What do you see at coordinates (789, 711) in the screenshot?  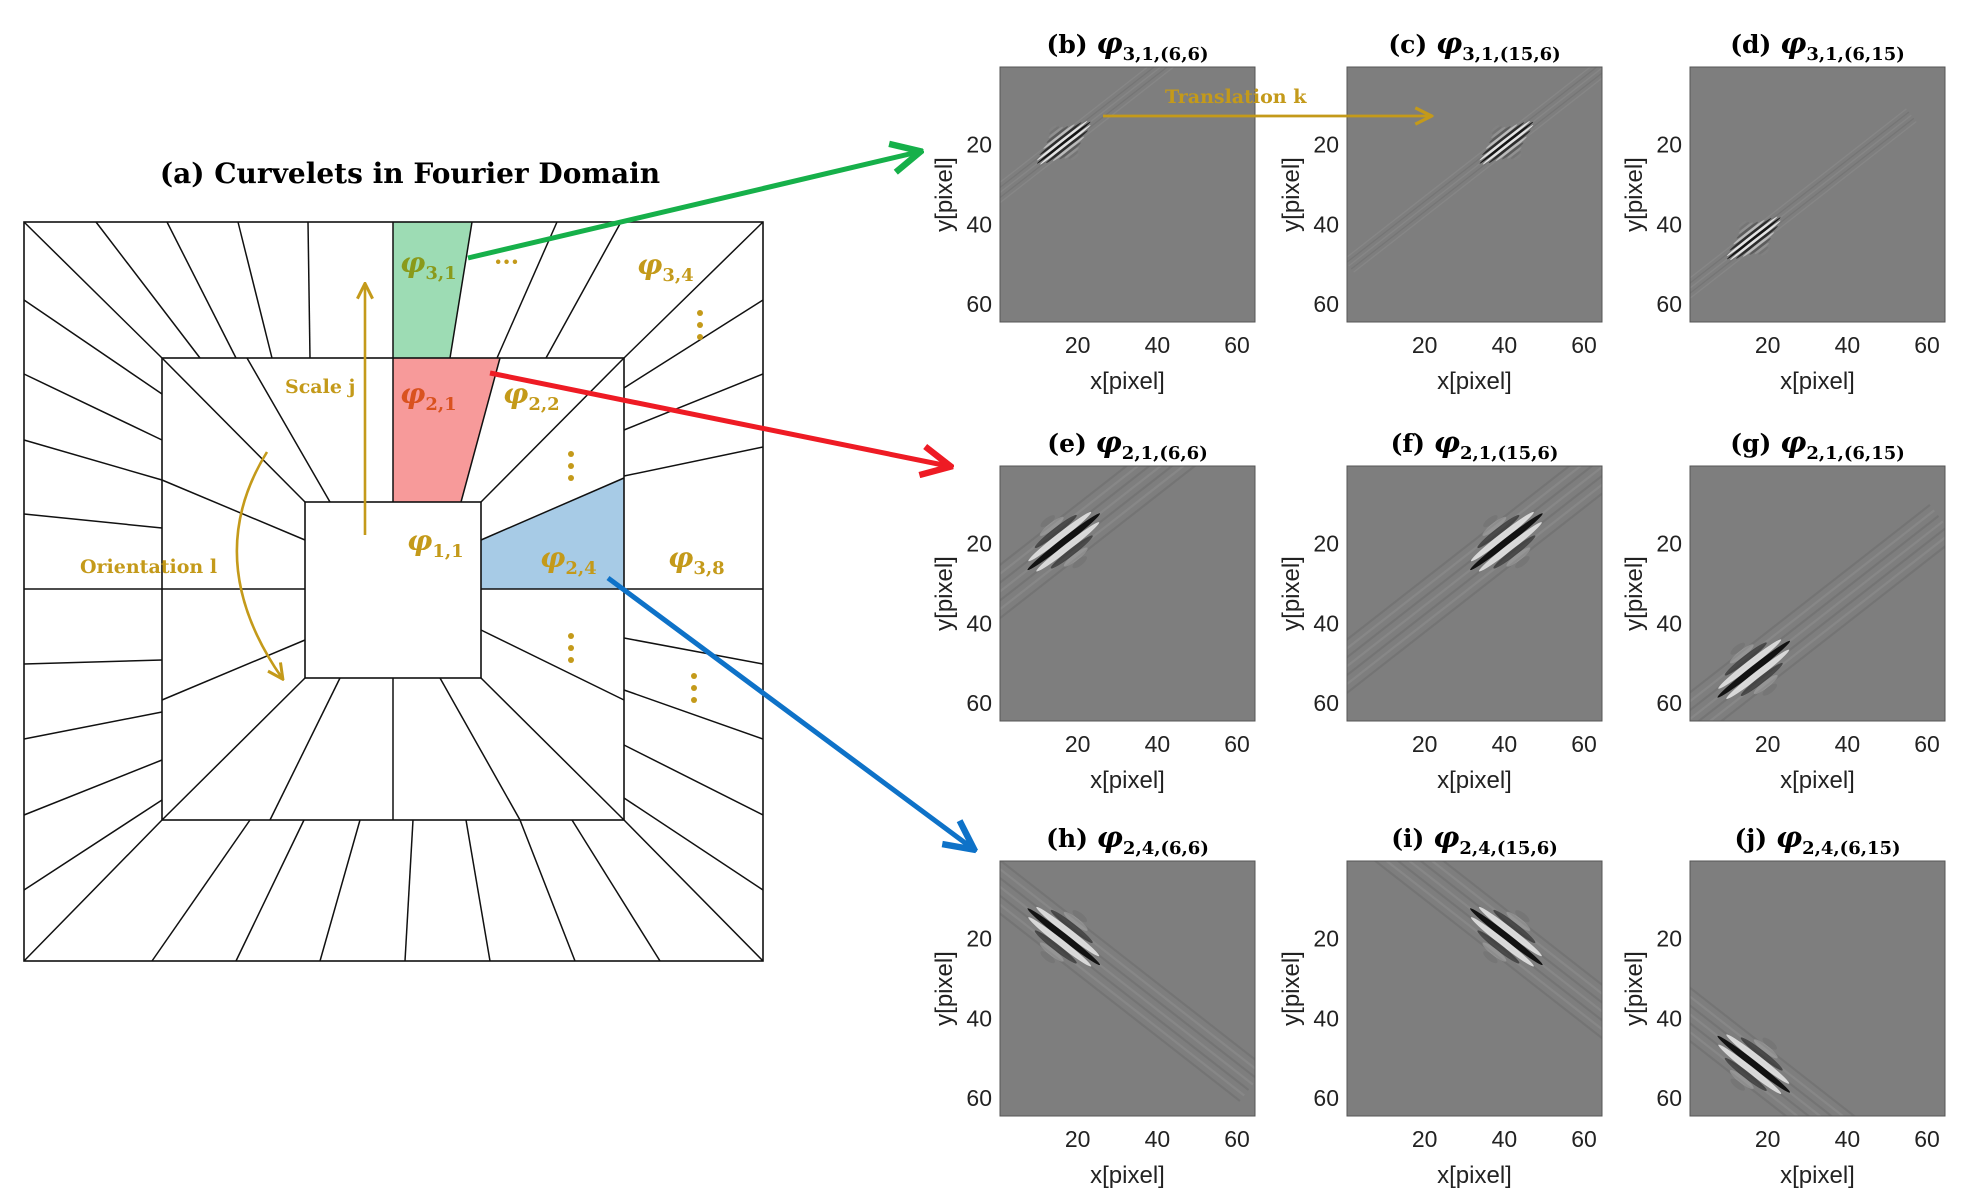 I see `blue-arrow` at bounding box center [789, 711].